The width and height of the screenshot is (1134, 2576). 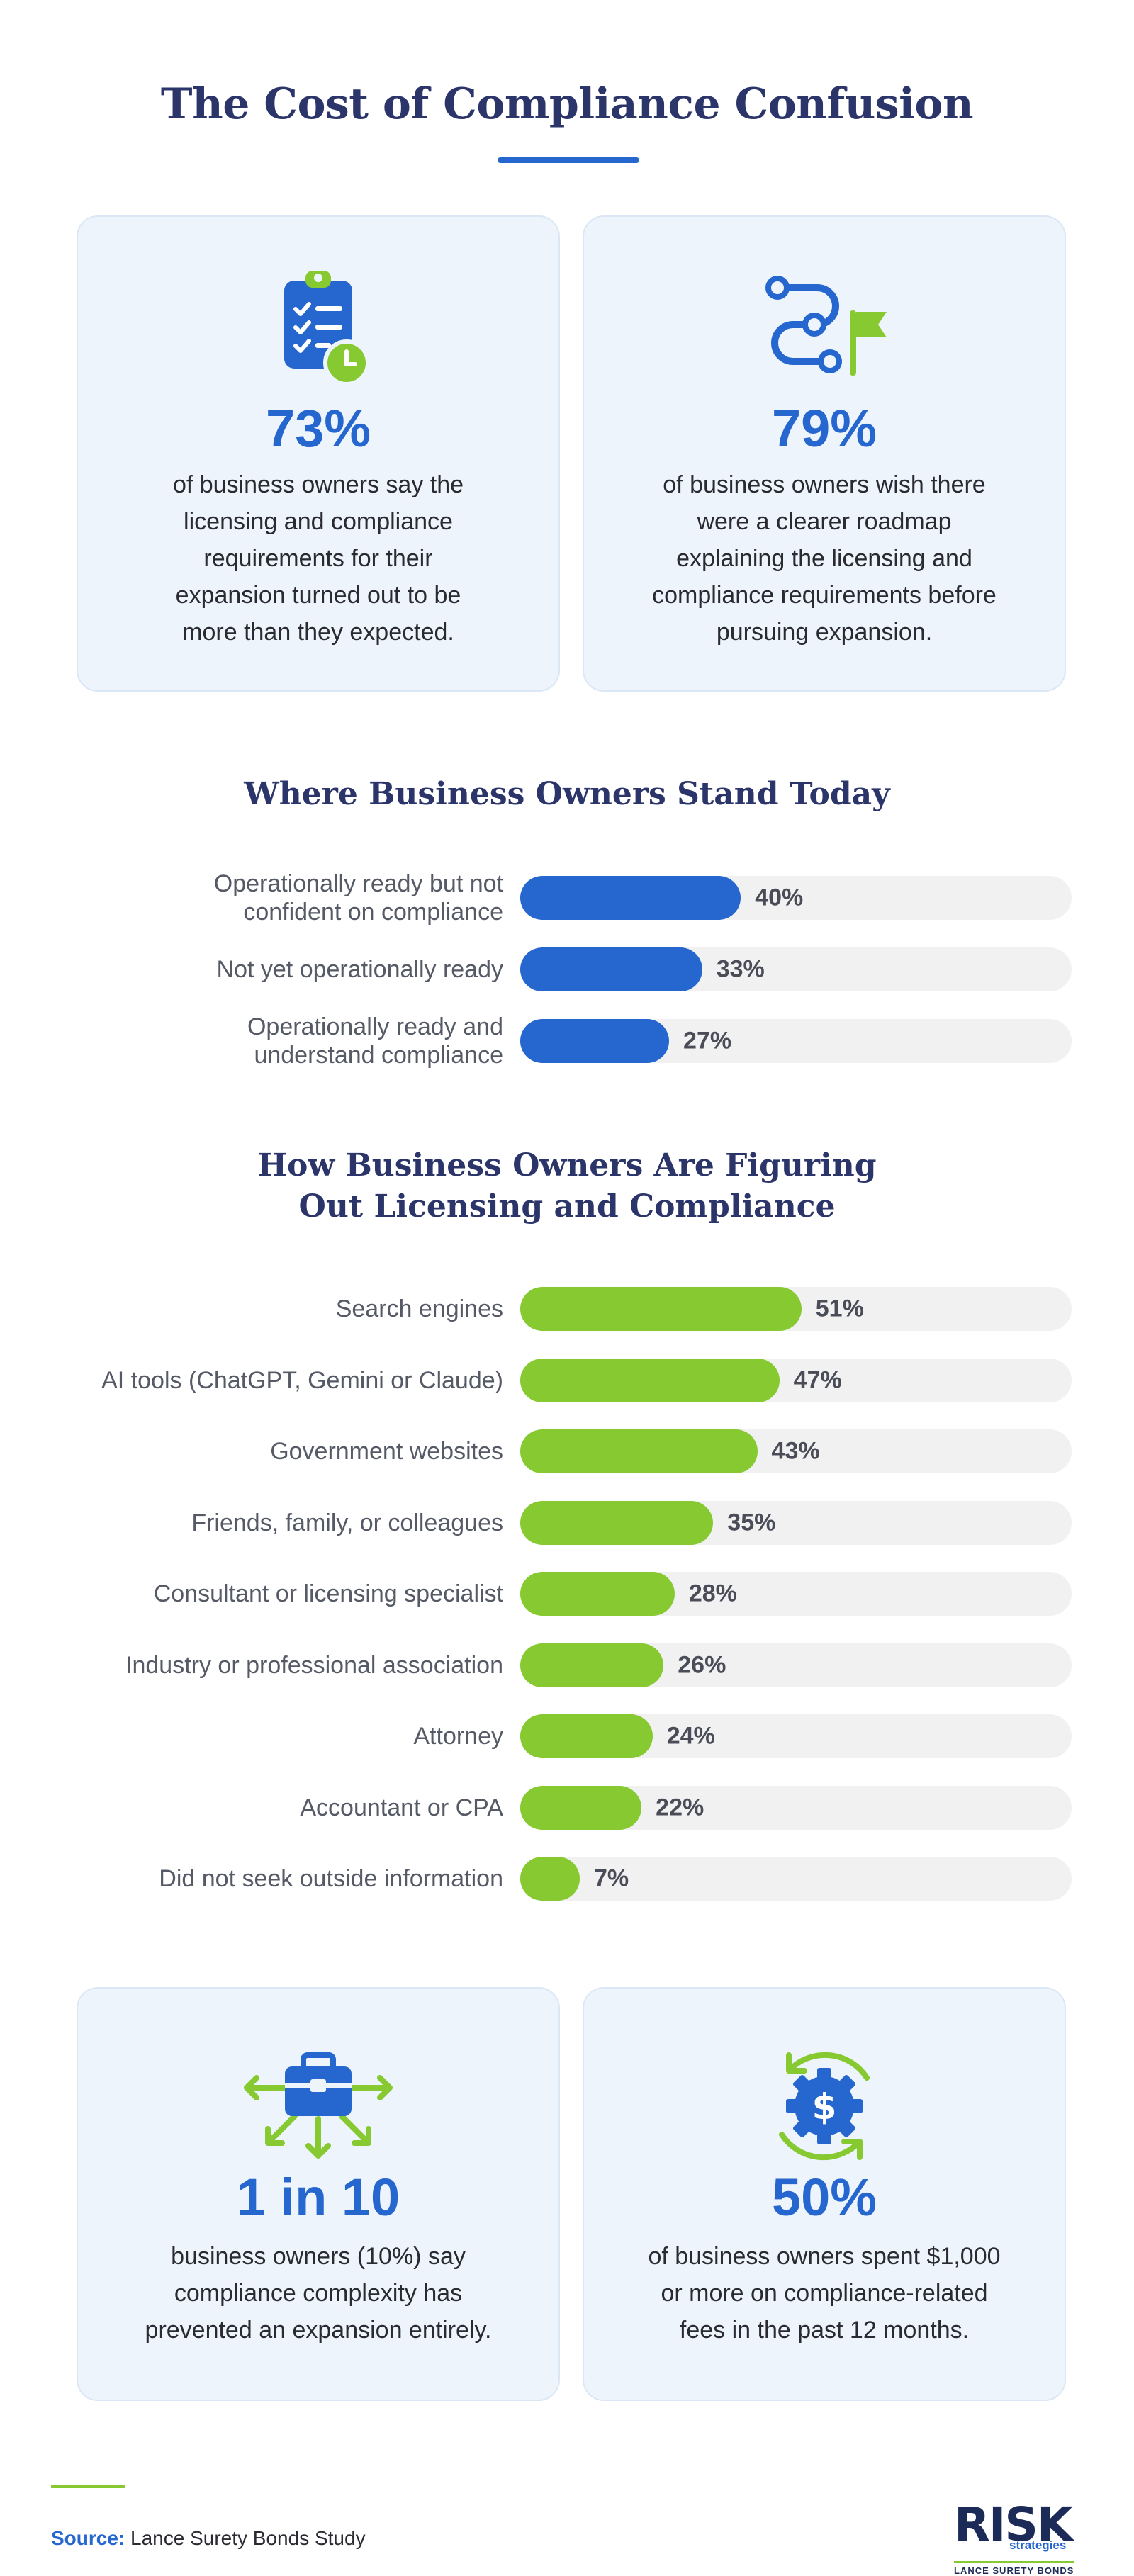 I want to click on bar-value-label: 51%, so click(x=839, y=1308).